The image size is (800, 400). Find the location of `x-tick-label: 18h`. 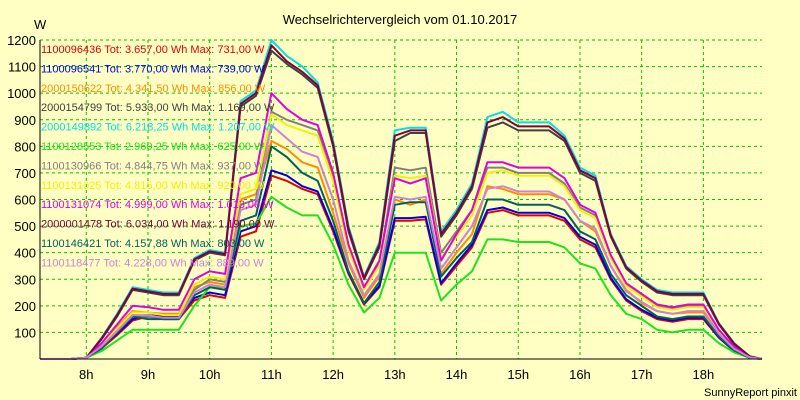

x-tick-label: 18h is located at coordinates (704, 374).